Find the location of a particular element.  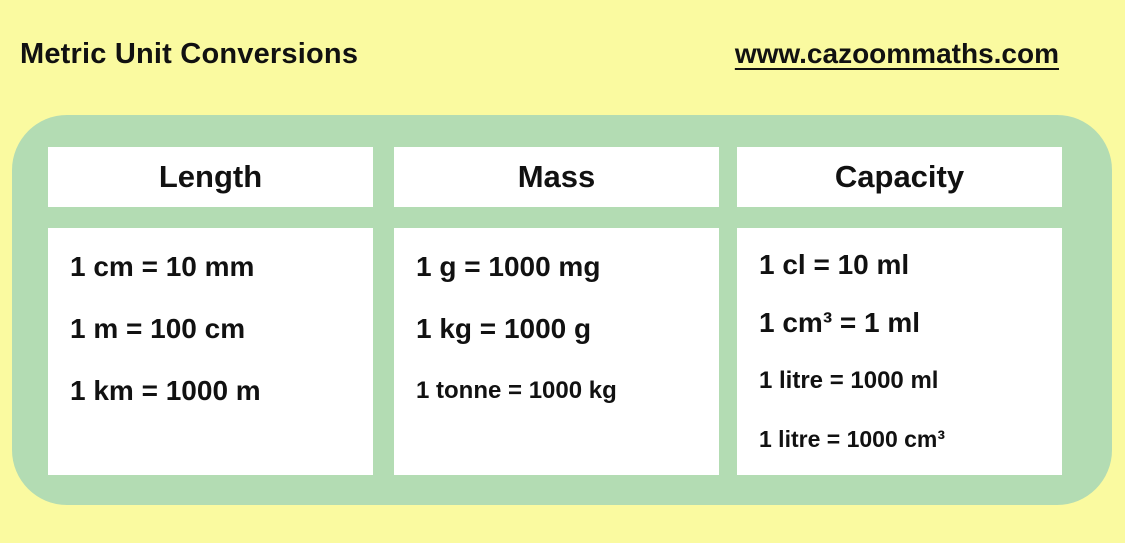

length-header: Length is located at coordinates (210, 177).